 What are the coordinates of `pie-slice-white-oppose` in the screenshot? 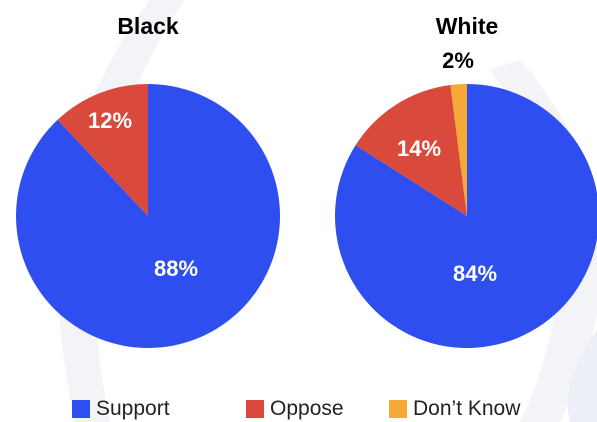 It's located at (411, 150).